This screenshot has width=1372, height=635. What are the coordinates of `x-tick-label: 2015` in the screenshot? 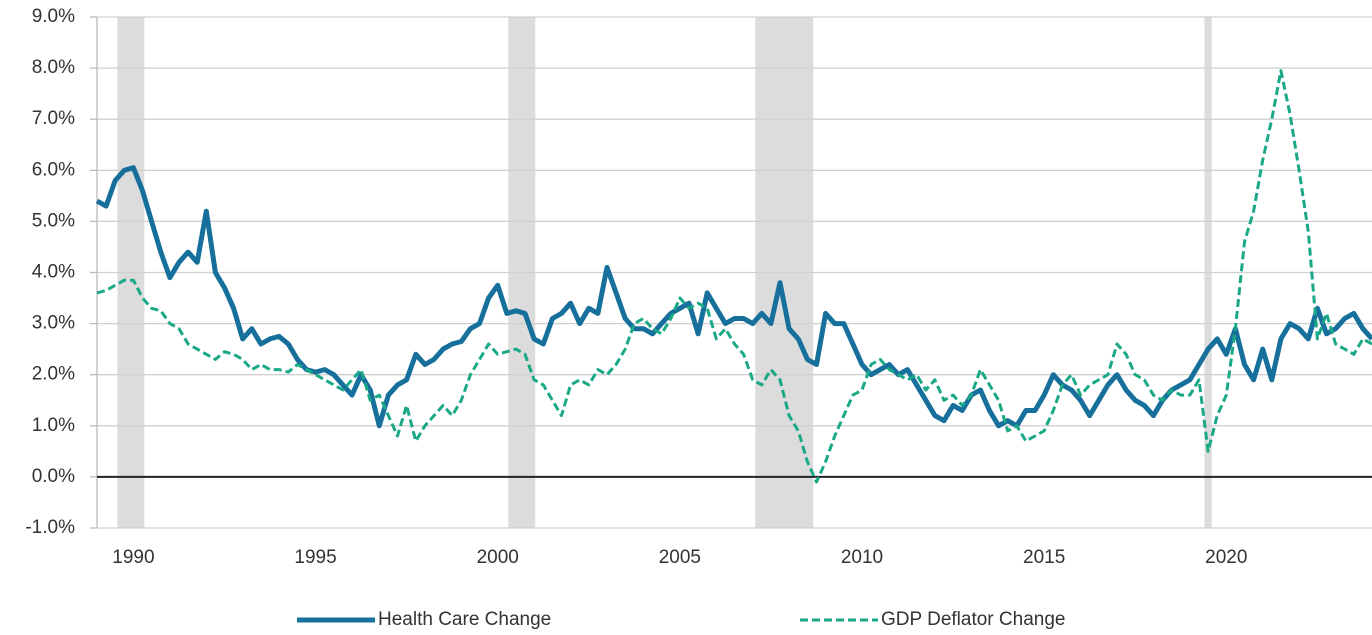 It's located at (1044, 557).